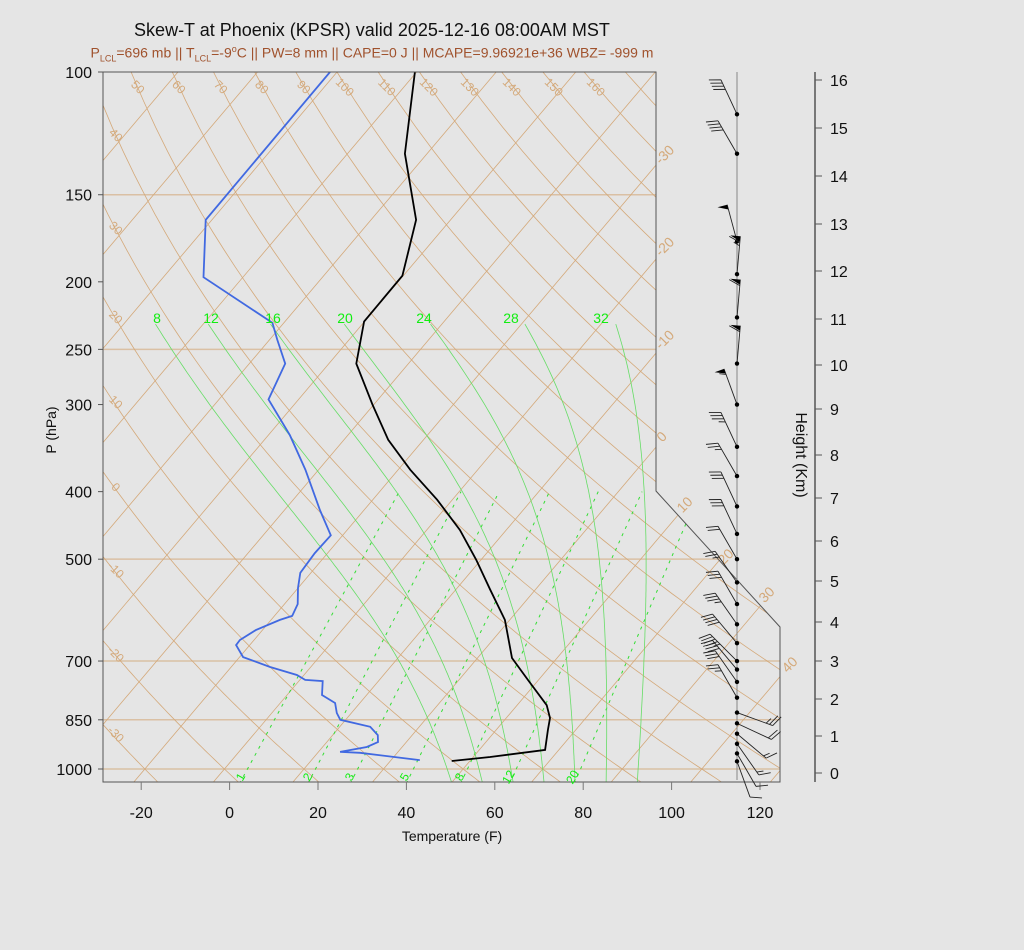 This screenshot has width=1024, height=950. Describe the element at coordinates (116, 135) in the screenshot. I see `dry-adiabat-label: 40` at that location.